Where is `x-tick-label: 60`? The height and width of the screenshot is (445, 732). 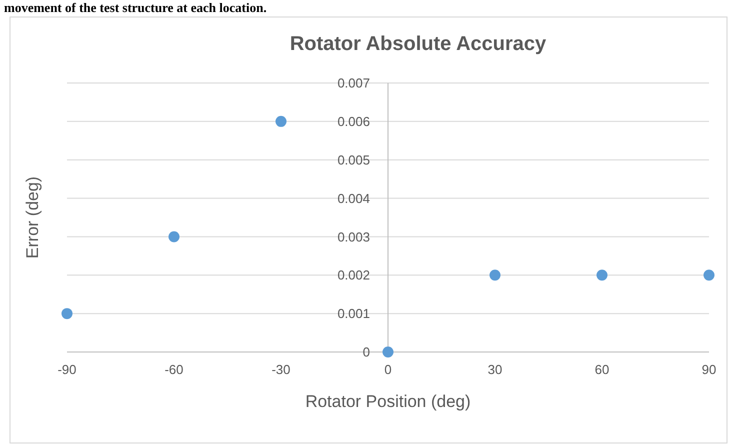
x-tick-label: 60 is located at coordinates (602, 369).